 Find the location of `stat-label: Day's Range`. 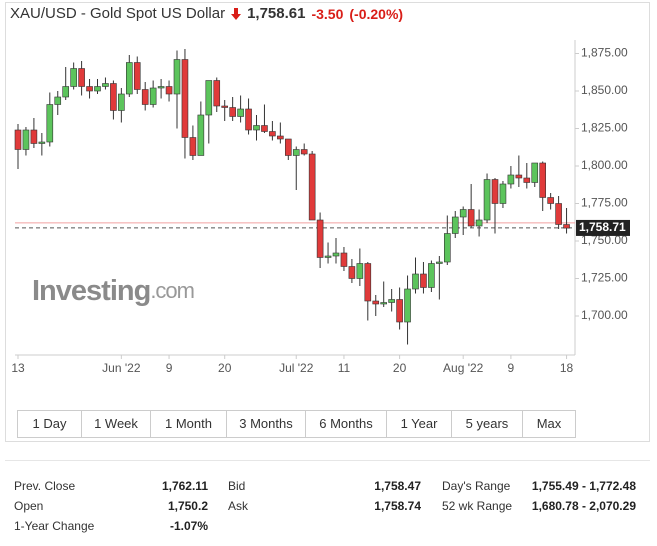

stat-label: Day's Range is located at coordinates (476, 486).